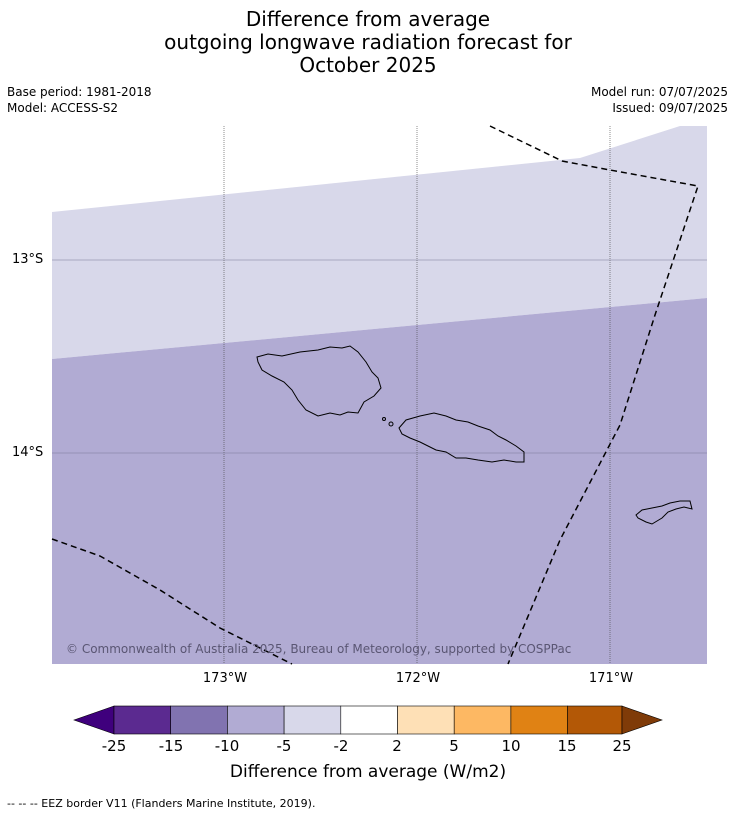 The height and width of the screenshot is (816, 736). Describe the element at coordinates (384, 419) in the screenshot. I see `island-manono` at that location.